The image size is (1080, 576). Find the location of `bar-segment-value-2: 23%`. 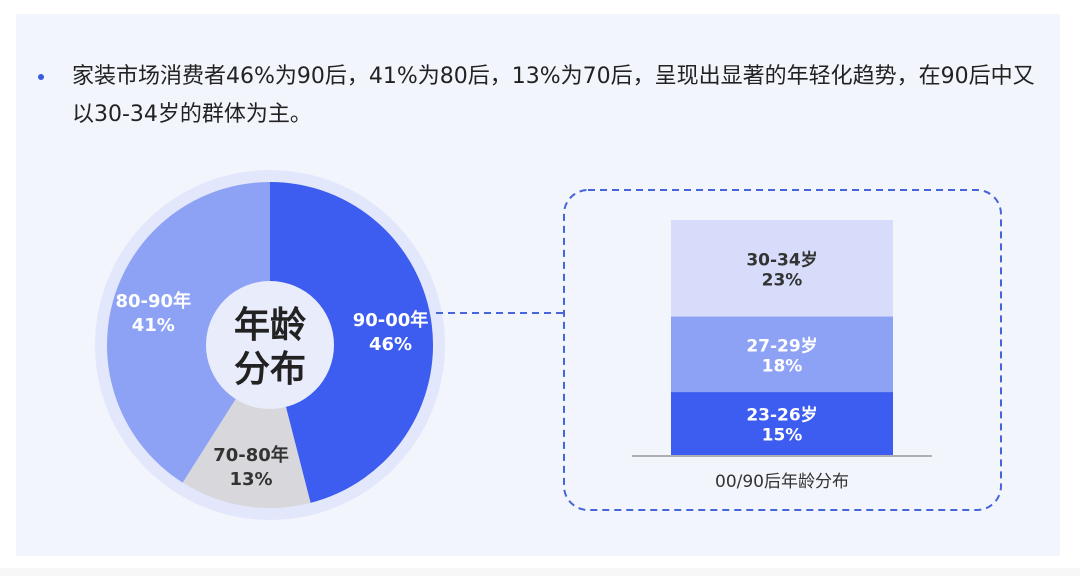

bar-segment-value-2: 23% is located at coordinates (782, 280).